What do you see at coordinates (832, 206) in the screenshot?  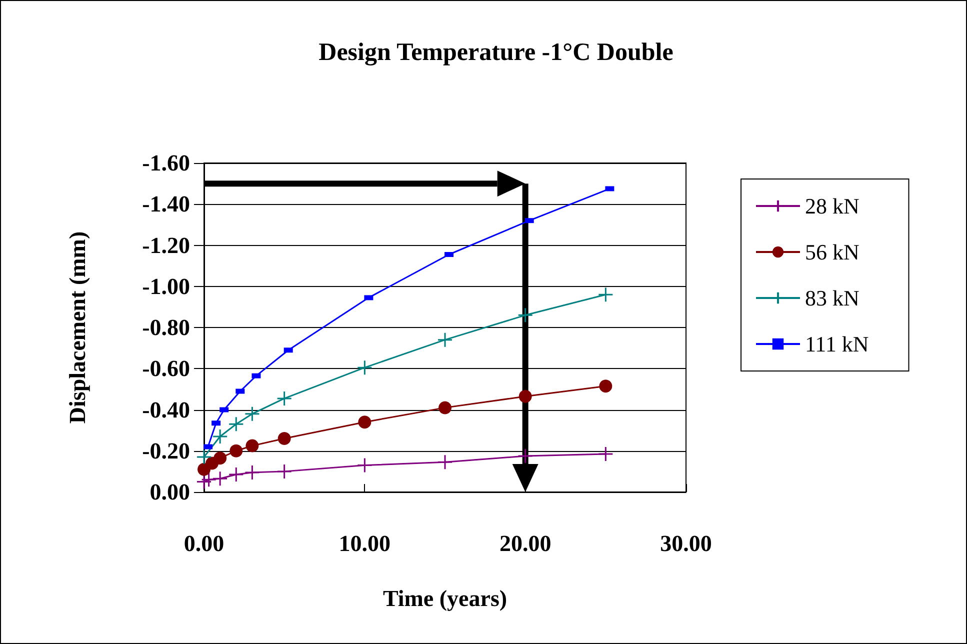 I see `legend-label: 28 kN` at bounding box center [832, 206].